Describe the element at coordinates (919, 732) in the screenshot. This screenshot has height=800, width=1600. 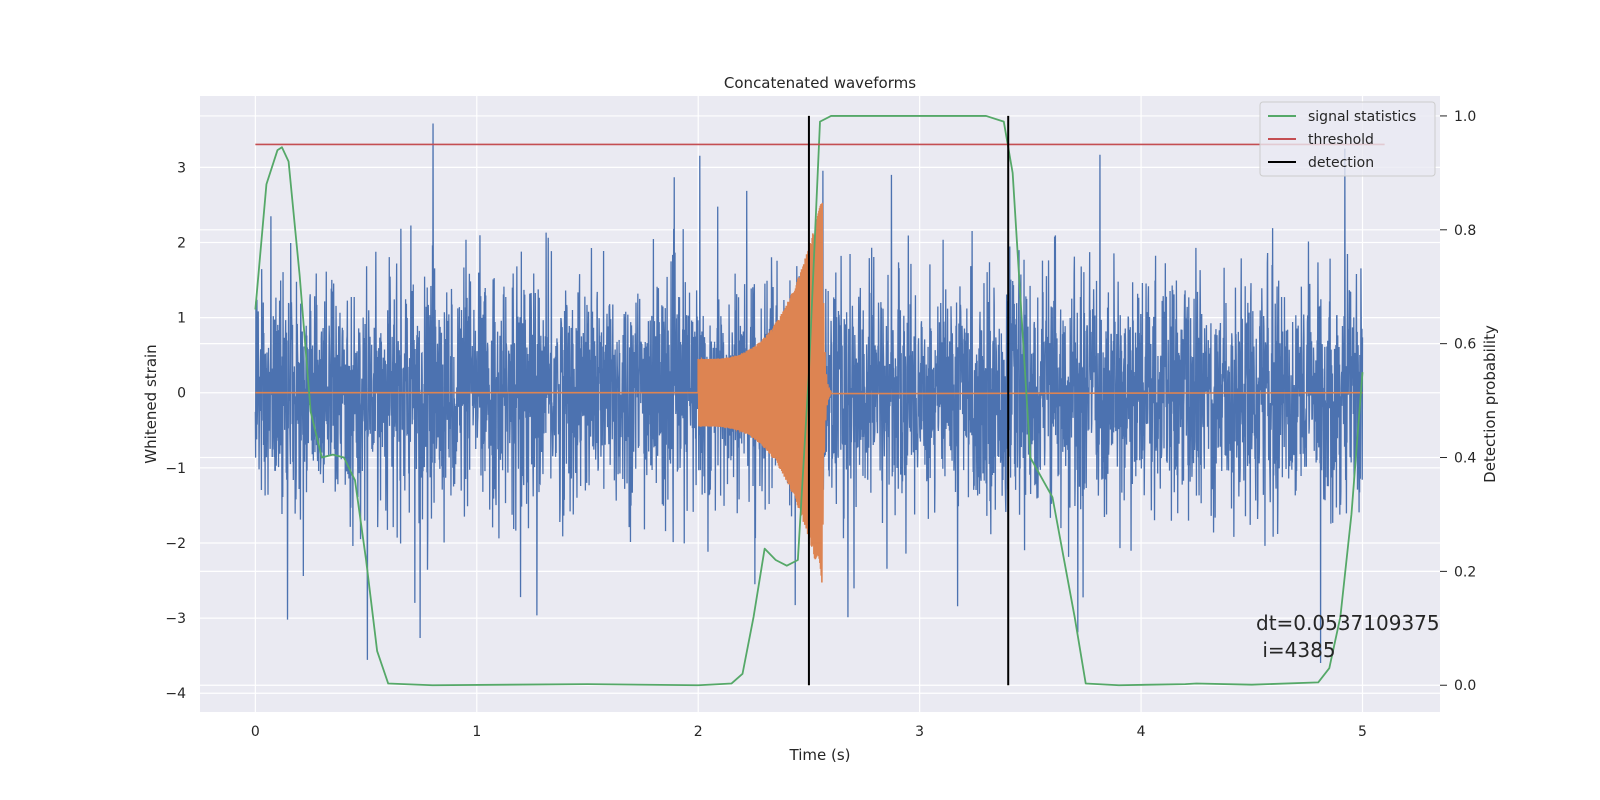
I see `x-tick-label: 3` at that location.